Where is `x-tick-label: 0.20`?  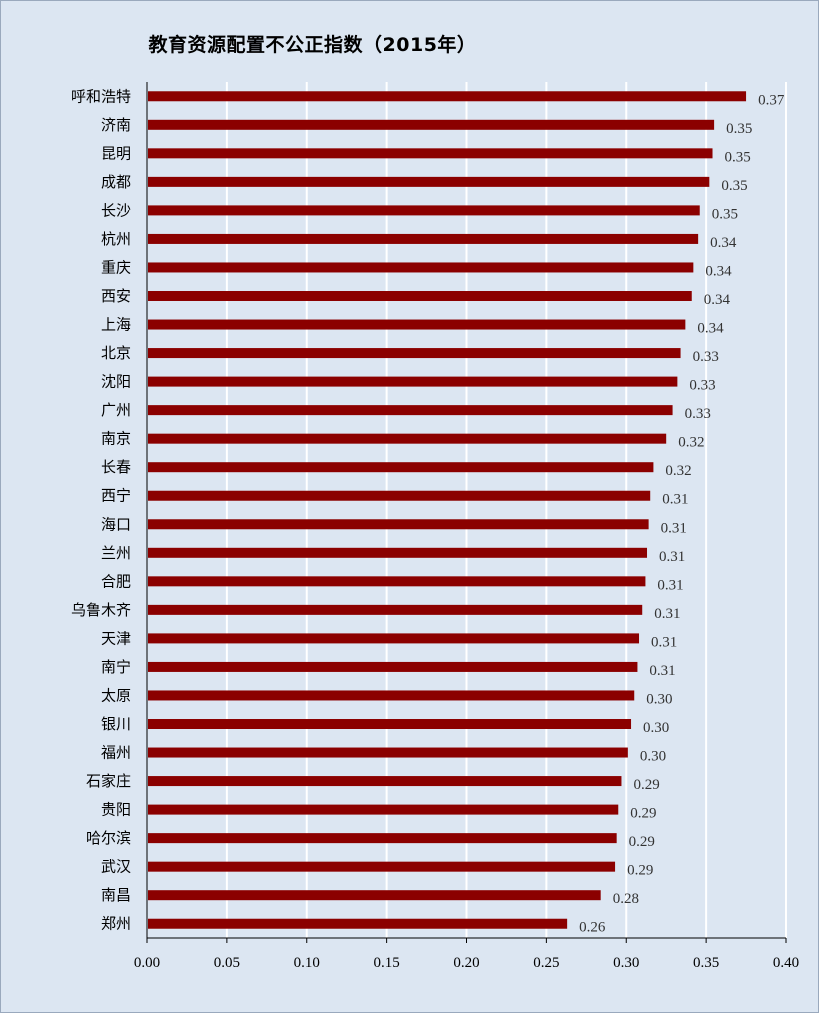
x-tick-label: 0.20 is located at coordinates (466, 963).